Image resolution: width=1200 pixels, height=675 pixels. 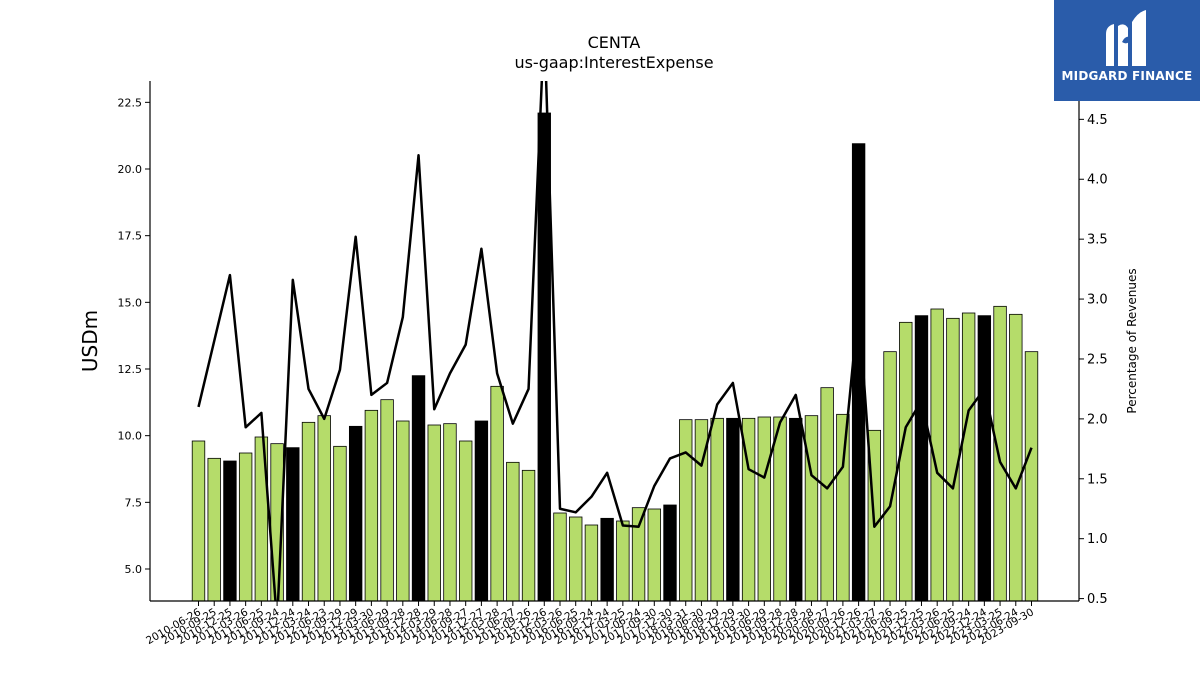 I want to click on midgard-logo-icon, so click(x=1126, y=38).